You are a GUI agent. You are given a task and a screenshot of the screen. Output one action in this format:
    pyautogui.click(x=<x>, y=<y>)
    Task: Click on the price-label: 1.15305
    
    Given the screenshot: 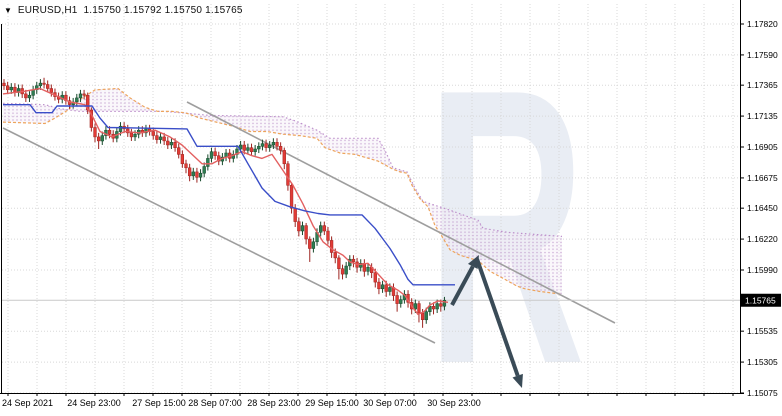 What is the action you would take?
    pyautogui.click(x=762, y=362)
    